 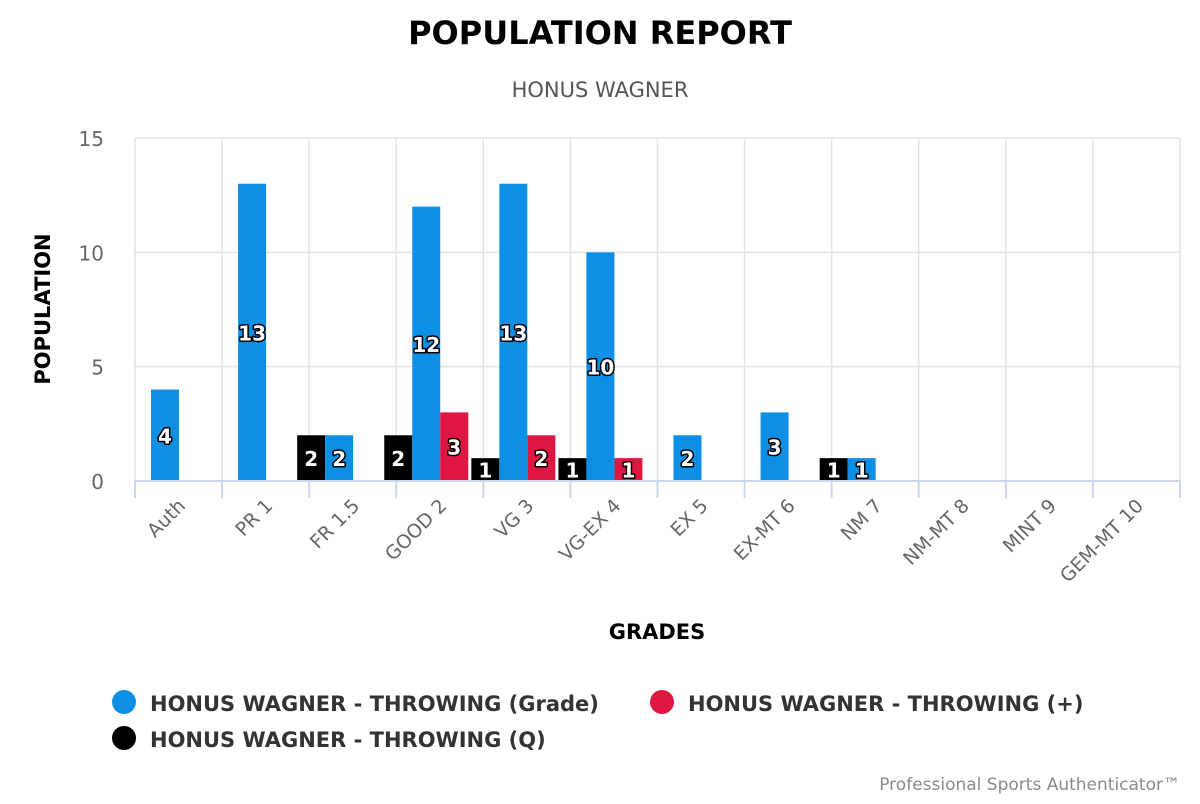 What do you see at coordinates (690, 518) in the screenshot?
I see `x-tick-label: EX 5` at bounding box center [690, 518].